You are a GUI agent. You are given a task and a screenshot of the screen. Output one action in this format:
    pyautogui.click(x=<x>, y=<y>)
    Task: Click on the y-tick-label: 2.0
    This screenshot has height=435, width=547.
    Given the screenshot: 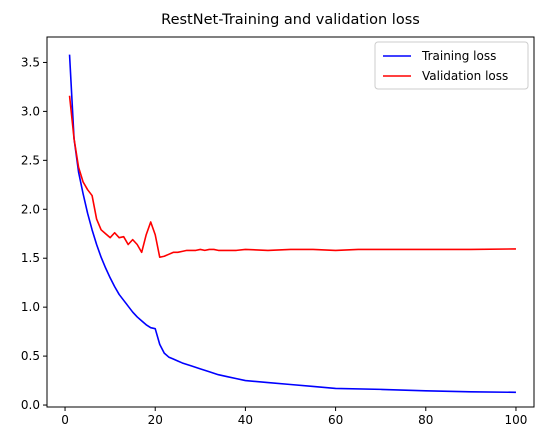 What is the action you would take?
    pyautogui.click(x=30, y=209)
    